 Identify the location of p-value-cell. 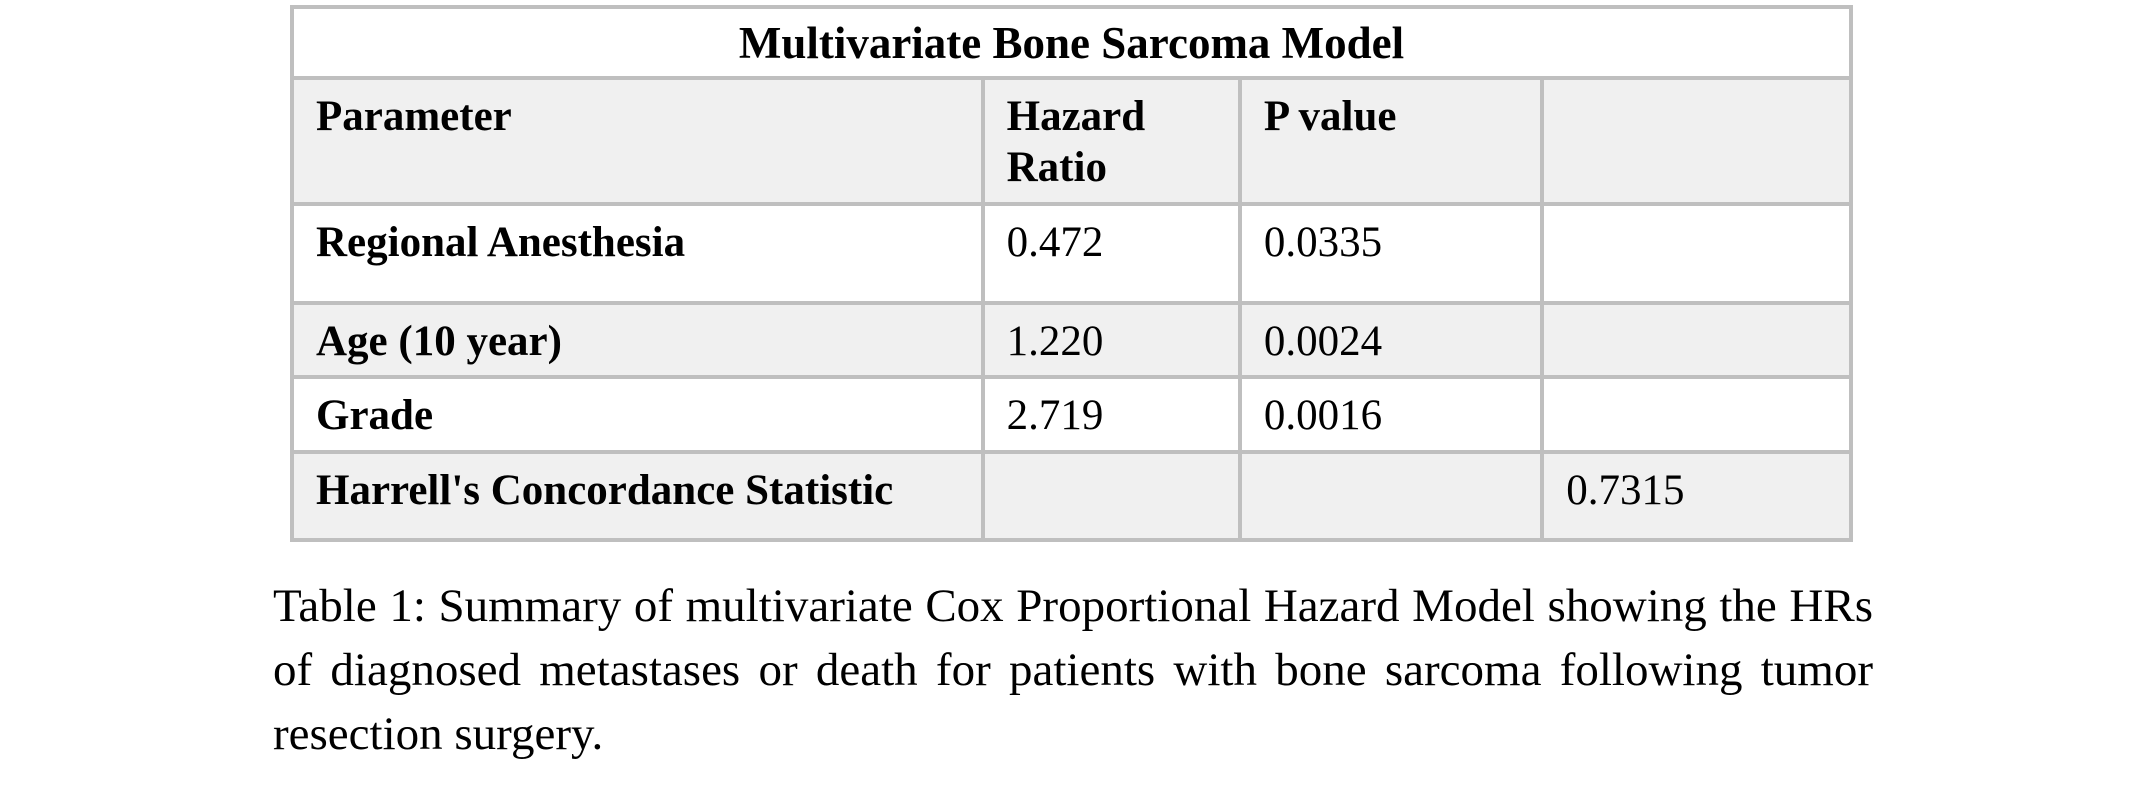
(1391, 496).